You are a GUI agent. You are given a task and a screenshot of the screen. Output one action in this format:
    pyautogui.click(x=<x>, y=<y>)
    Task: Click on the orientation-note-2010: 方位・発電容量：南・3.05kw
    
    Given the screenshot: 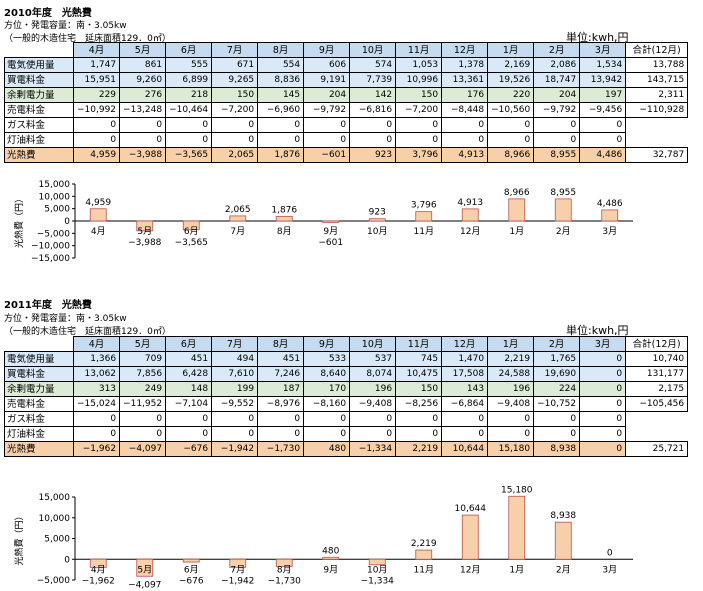 What is the action you would take?
    pyautogui.click(x=65, y=26)
    